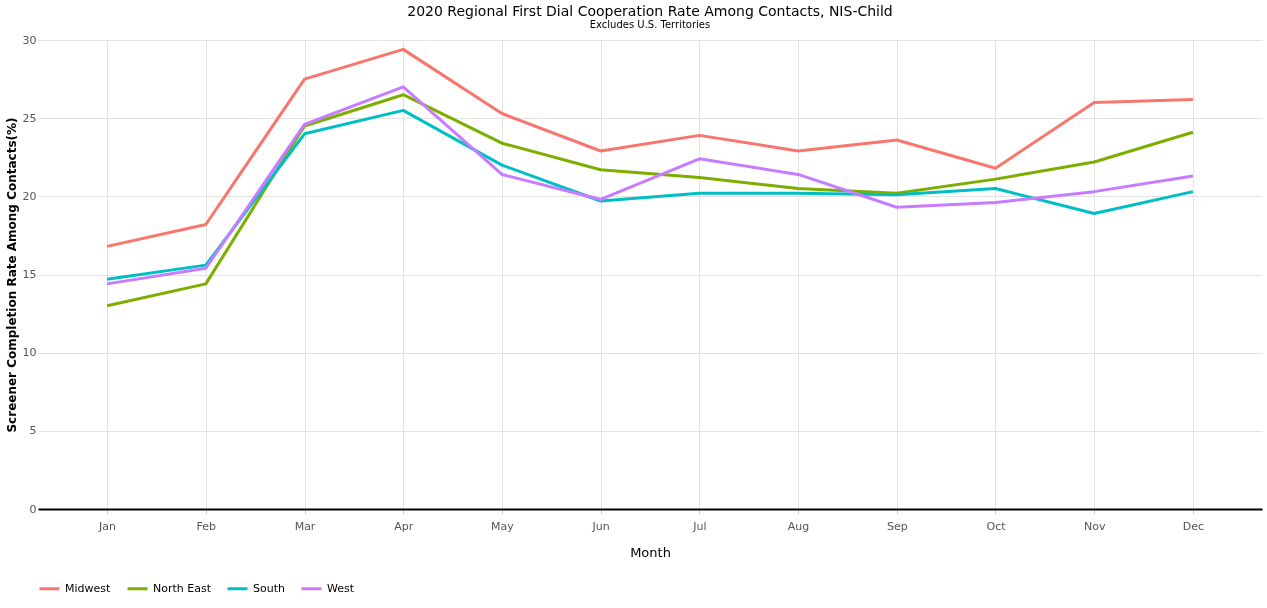  Describe the element at coordinates (88, 588) in the screenshot. I see `legend-label: Midwest` at that location.